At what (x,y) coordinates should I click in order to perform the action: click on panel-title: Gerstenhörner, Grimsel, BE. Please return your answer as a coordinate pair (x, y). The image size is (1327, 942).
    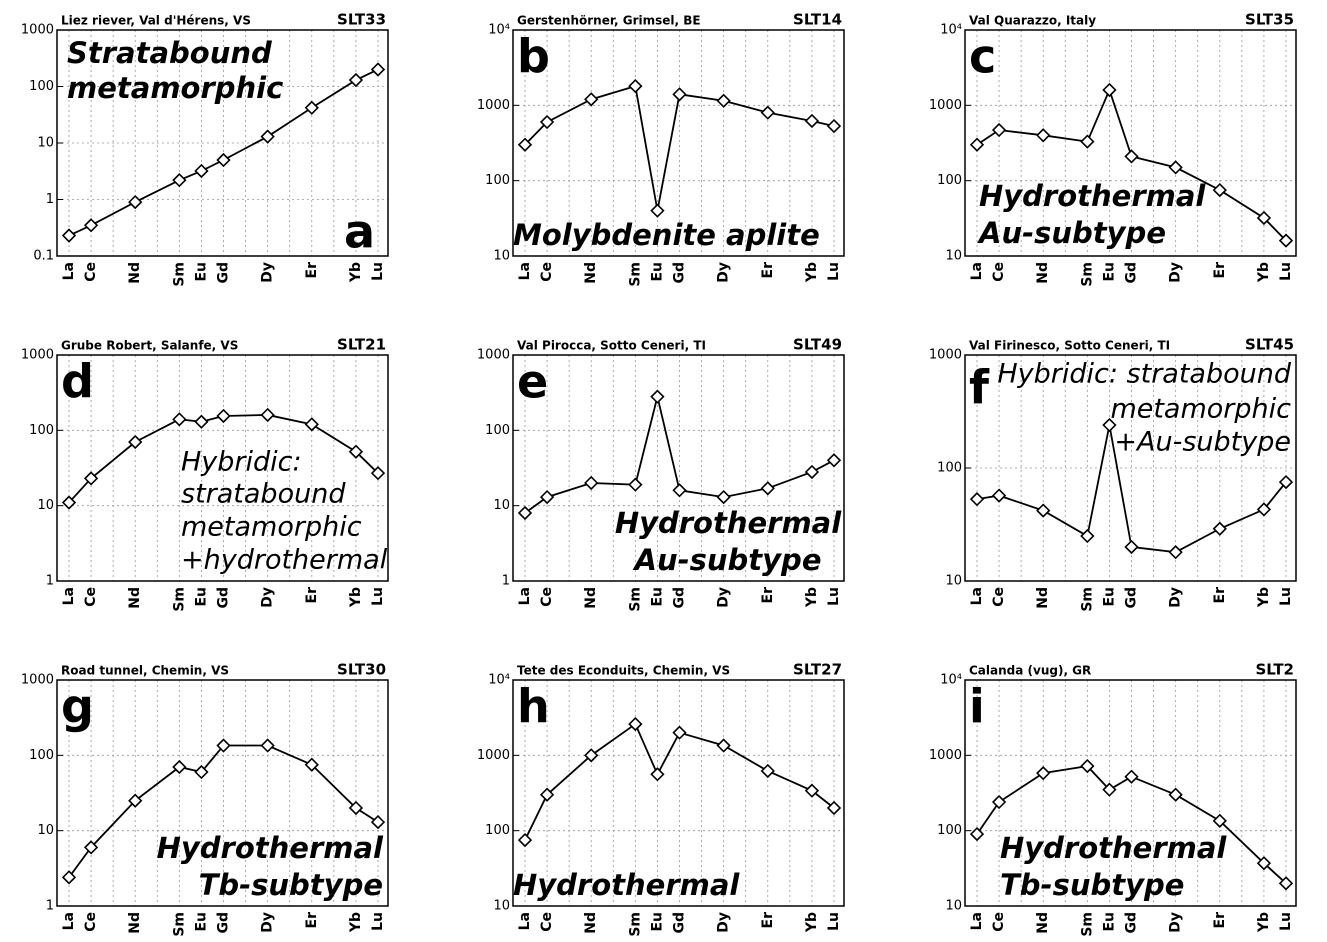
    Looking at the image, I should click on (609, 21).